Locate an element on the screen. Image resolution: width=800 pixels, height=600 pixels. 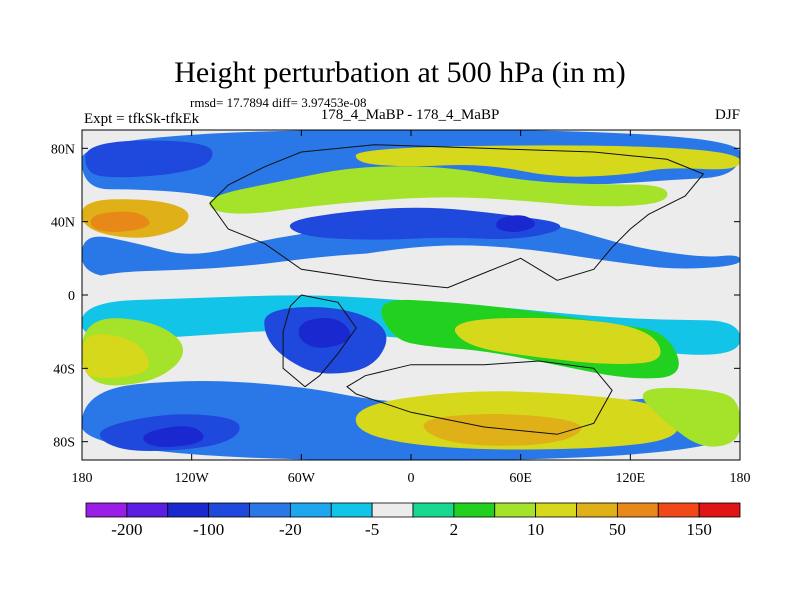
y-tick-label: 80S is located at coordinates (64, 443).